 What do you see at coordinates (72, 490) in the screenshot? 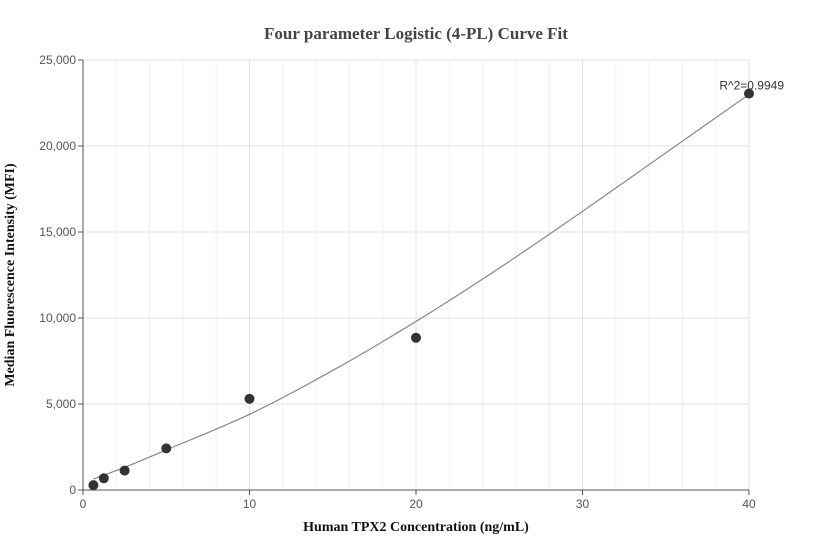
I see `y-tick-label: 0` at bounding box center [72, 490].